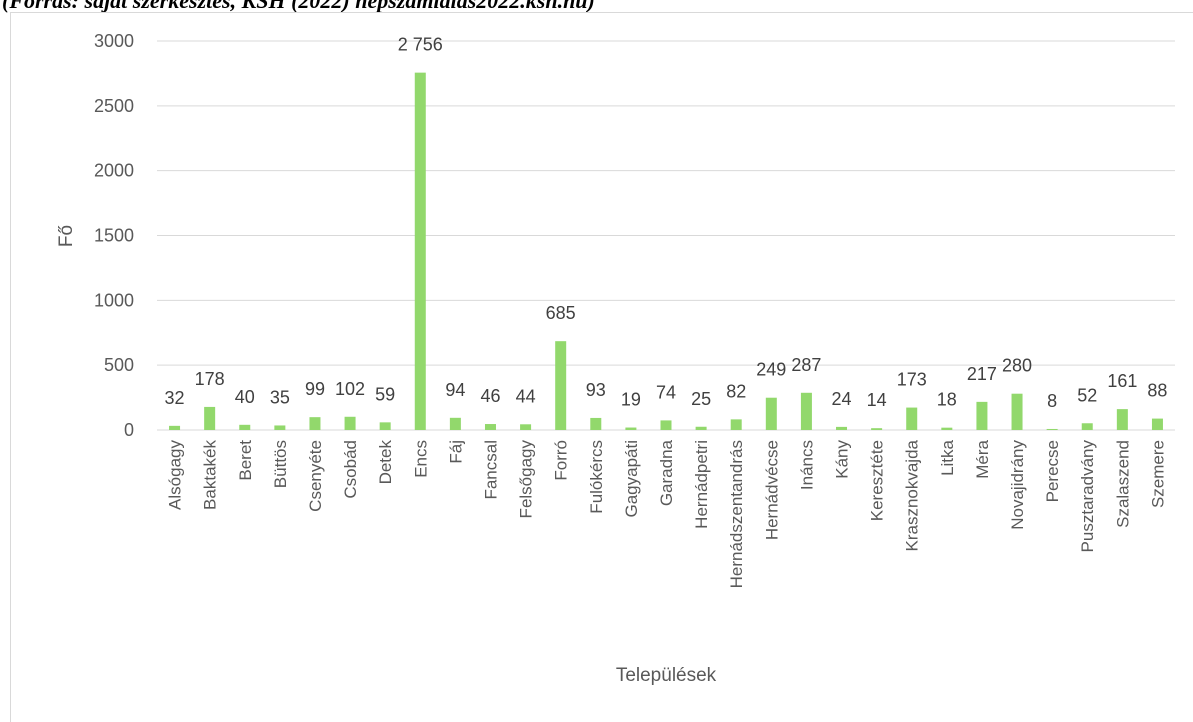 The height and width of the screenshot is (722, 1193). I want to click on y-tick-label: 3000, so click(114, 41).